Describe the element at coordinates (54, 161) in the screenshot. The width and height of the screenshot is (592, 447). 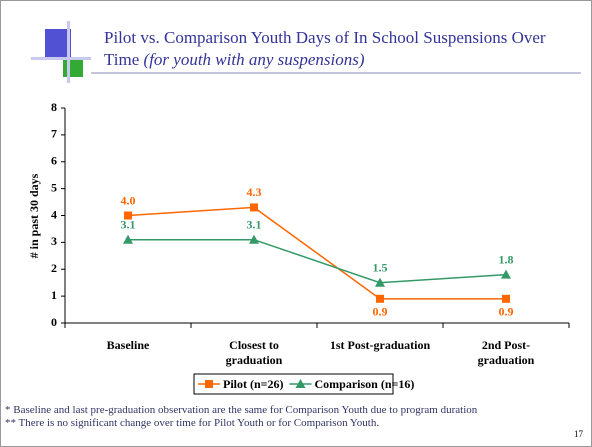
I see `y-tick-label: 6` at that location.